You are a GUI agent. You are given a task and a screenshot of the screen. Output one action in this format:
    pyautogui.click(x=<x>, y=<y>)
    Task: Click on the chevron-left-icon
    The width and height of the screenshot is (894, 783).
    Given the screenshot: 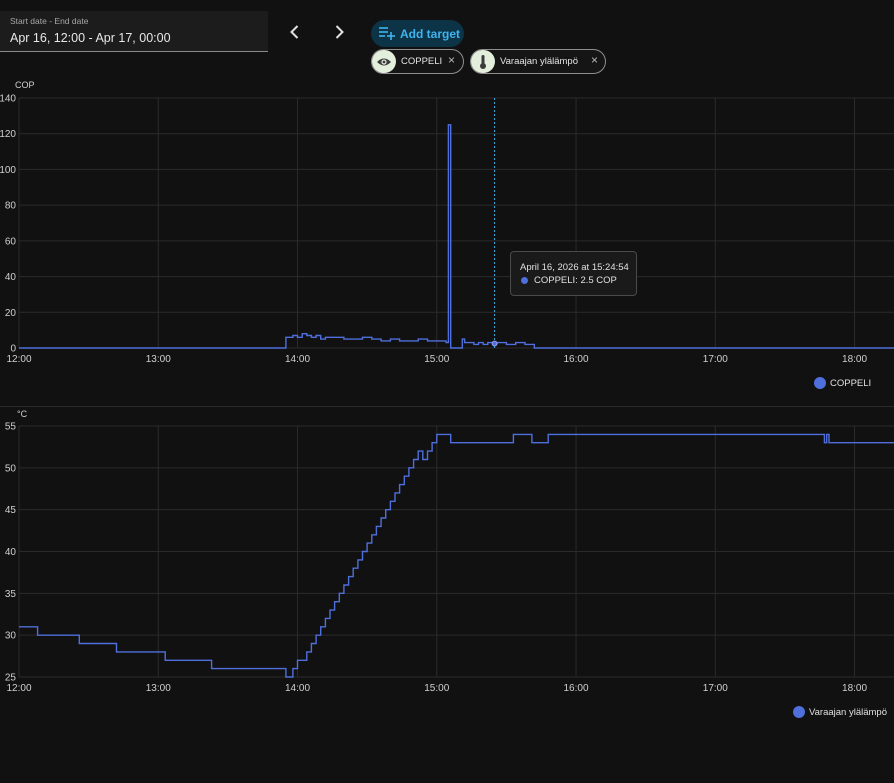 What is the action you would take?
    pyautogui.click(x=294, y=32)
    